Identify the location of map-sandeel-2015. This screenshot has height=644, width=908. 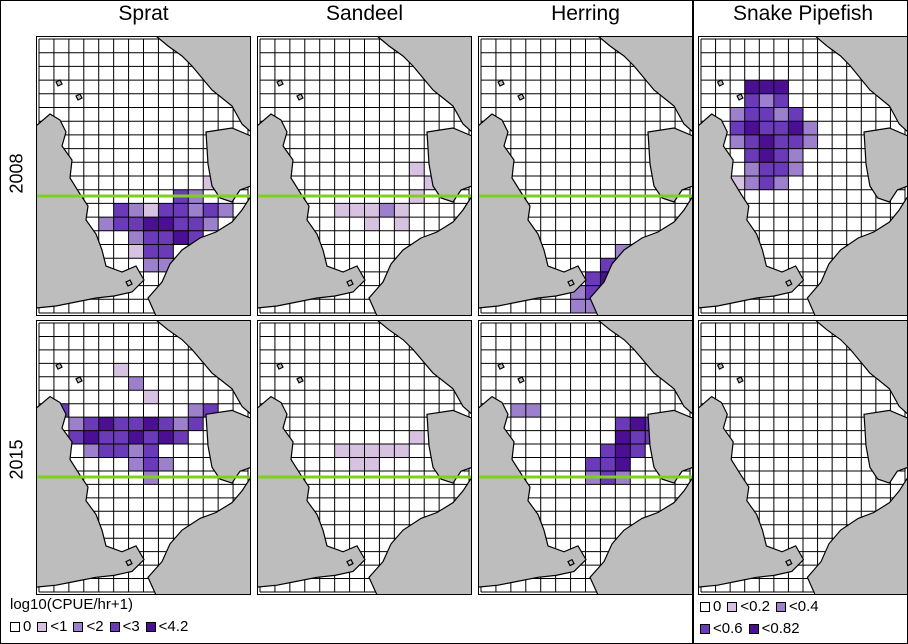
(364, 457).